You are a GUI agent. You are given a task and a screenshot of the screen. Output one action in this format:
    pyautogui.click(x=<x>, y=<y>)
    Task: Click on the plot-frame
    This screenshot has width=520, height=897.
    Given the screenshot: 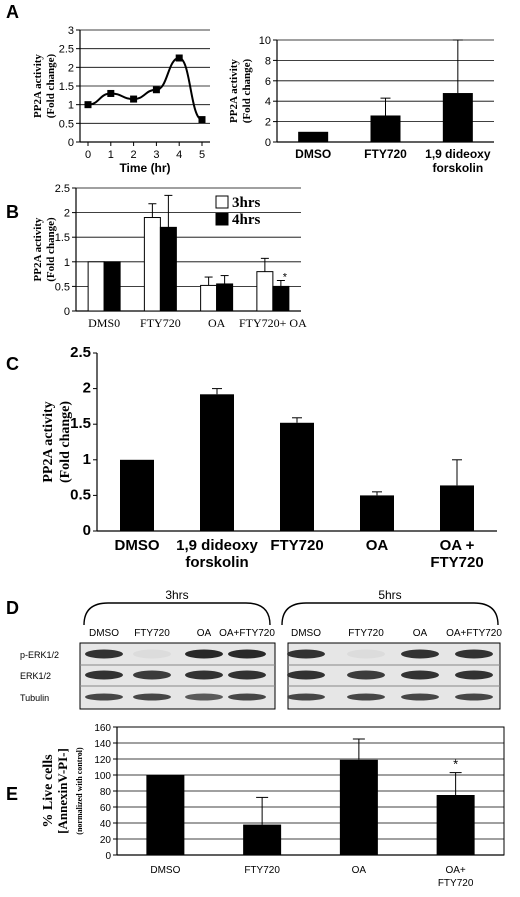 What is the action you would take?
    pyautogui.click(x=310, y=791)
    